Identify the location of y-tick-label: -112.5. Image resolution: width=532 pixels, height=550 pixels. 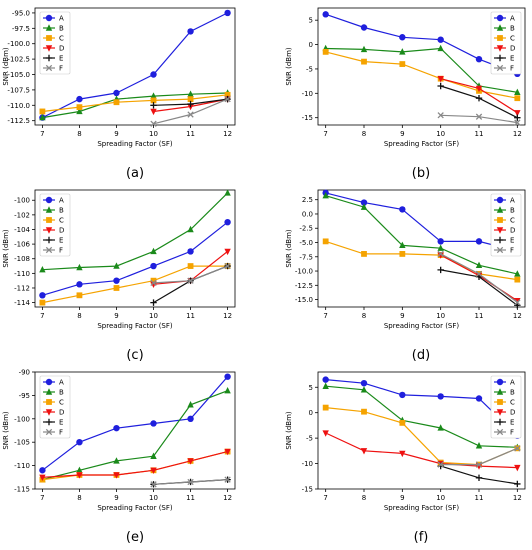
(18, 121).